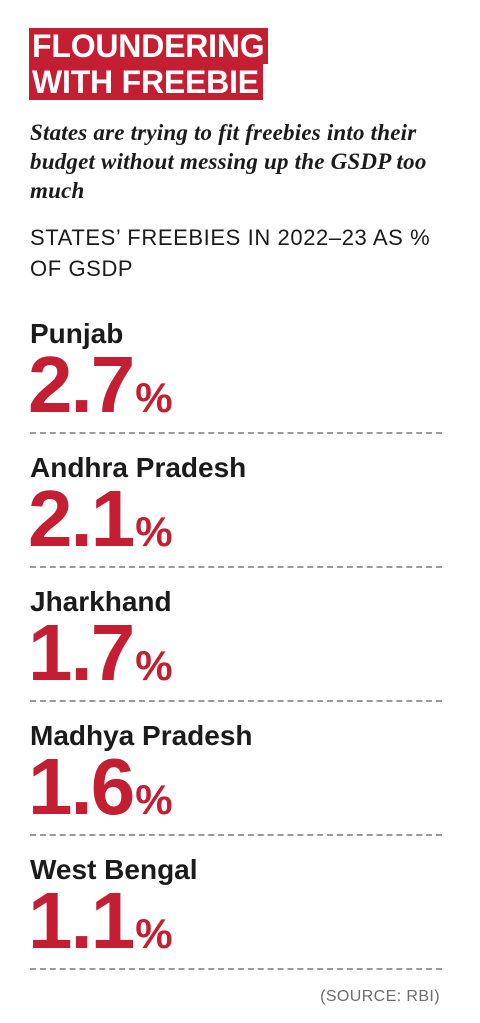 The width and height of the screenshot is (480, 1023). I want to click on state-name: Madhya Pradesh, so click(141, 735).